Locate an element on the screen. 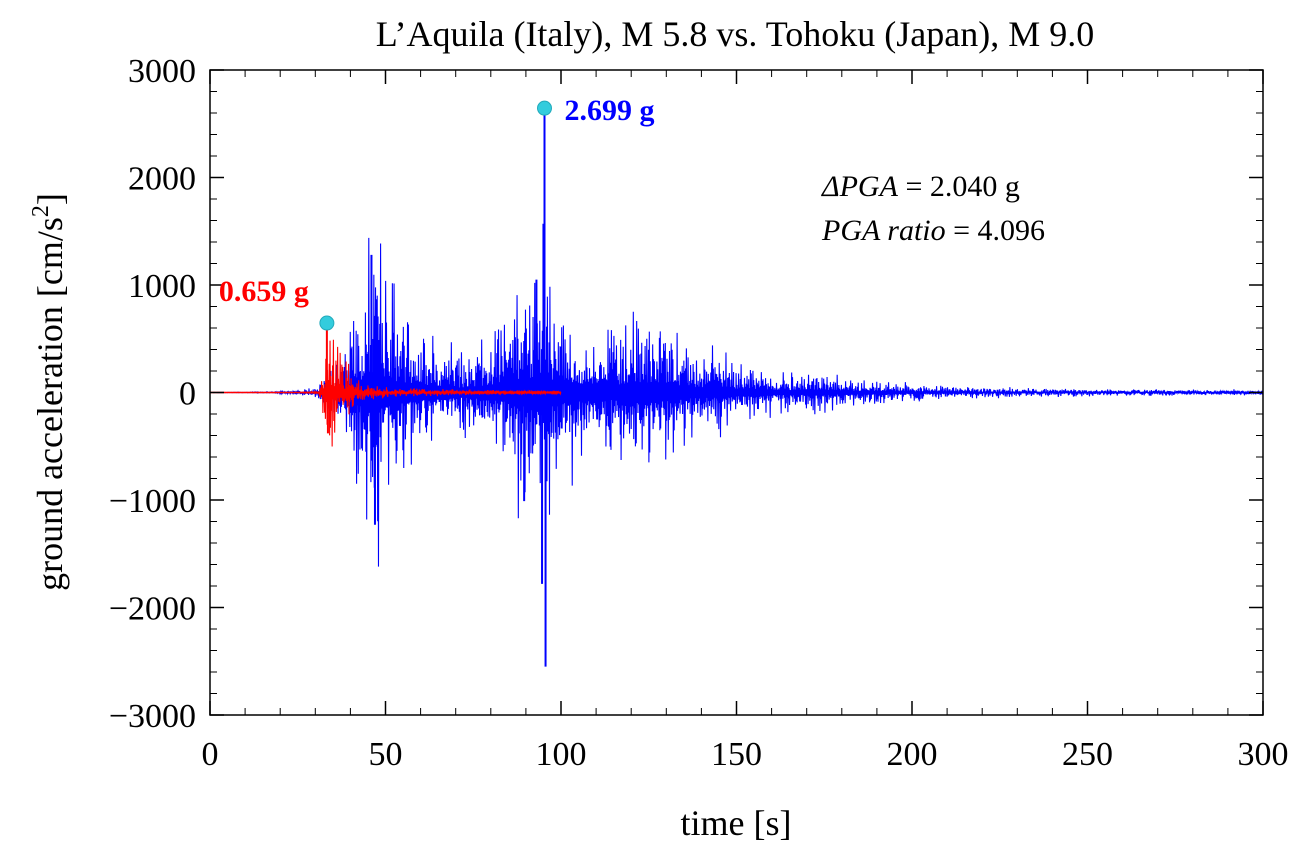 The height and width of the screenshot is (845, 1309). markers-layer: 0.659 g 2.699 g is located at coordinates (437, 212).